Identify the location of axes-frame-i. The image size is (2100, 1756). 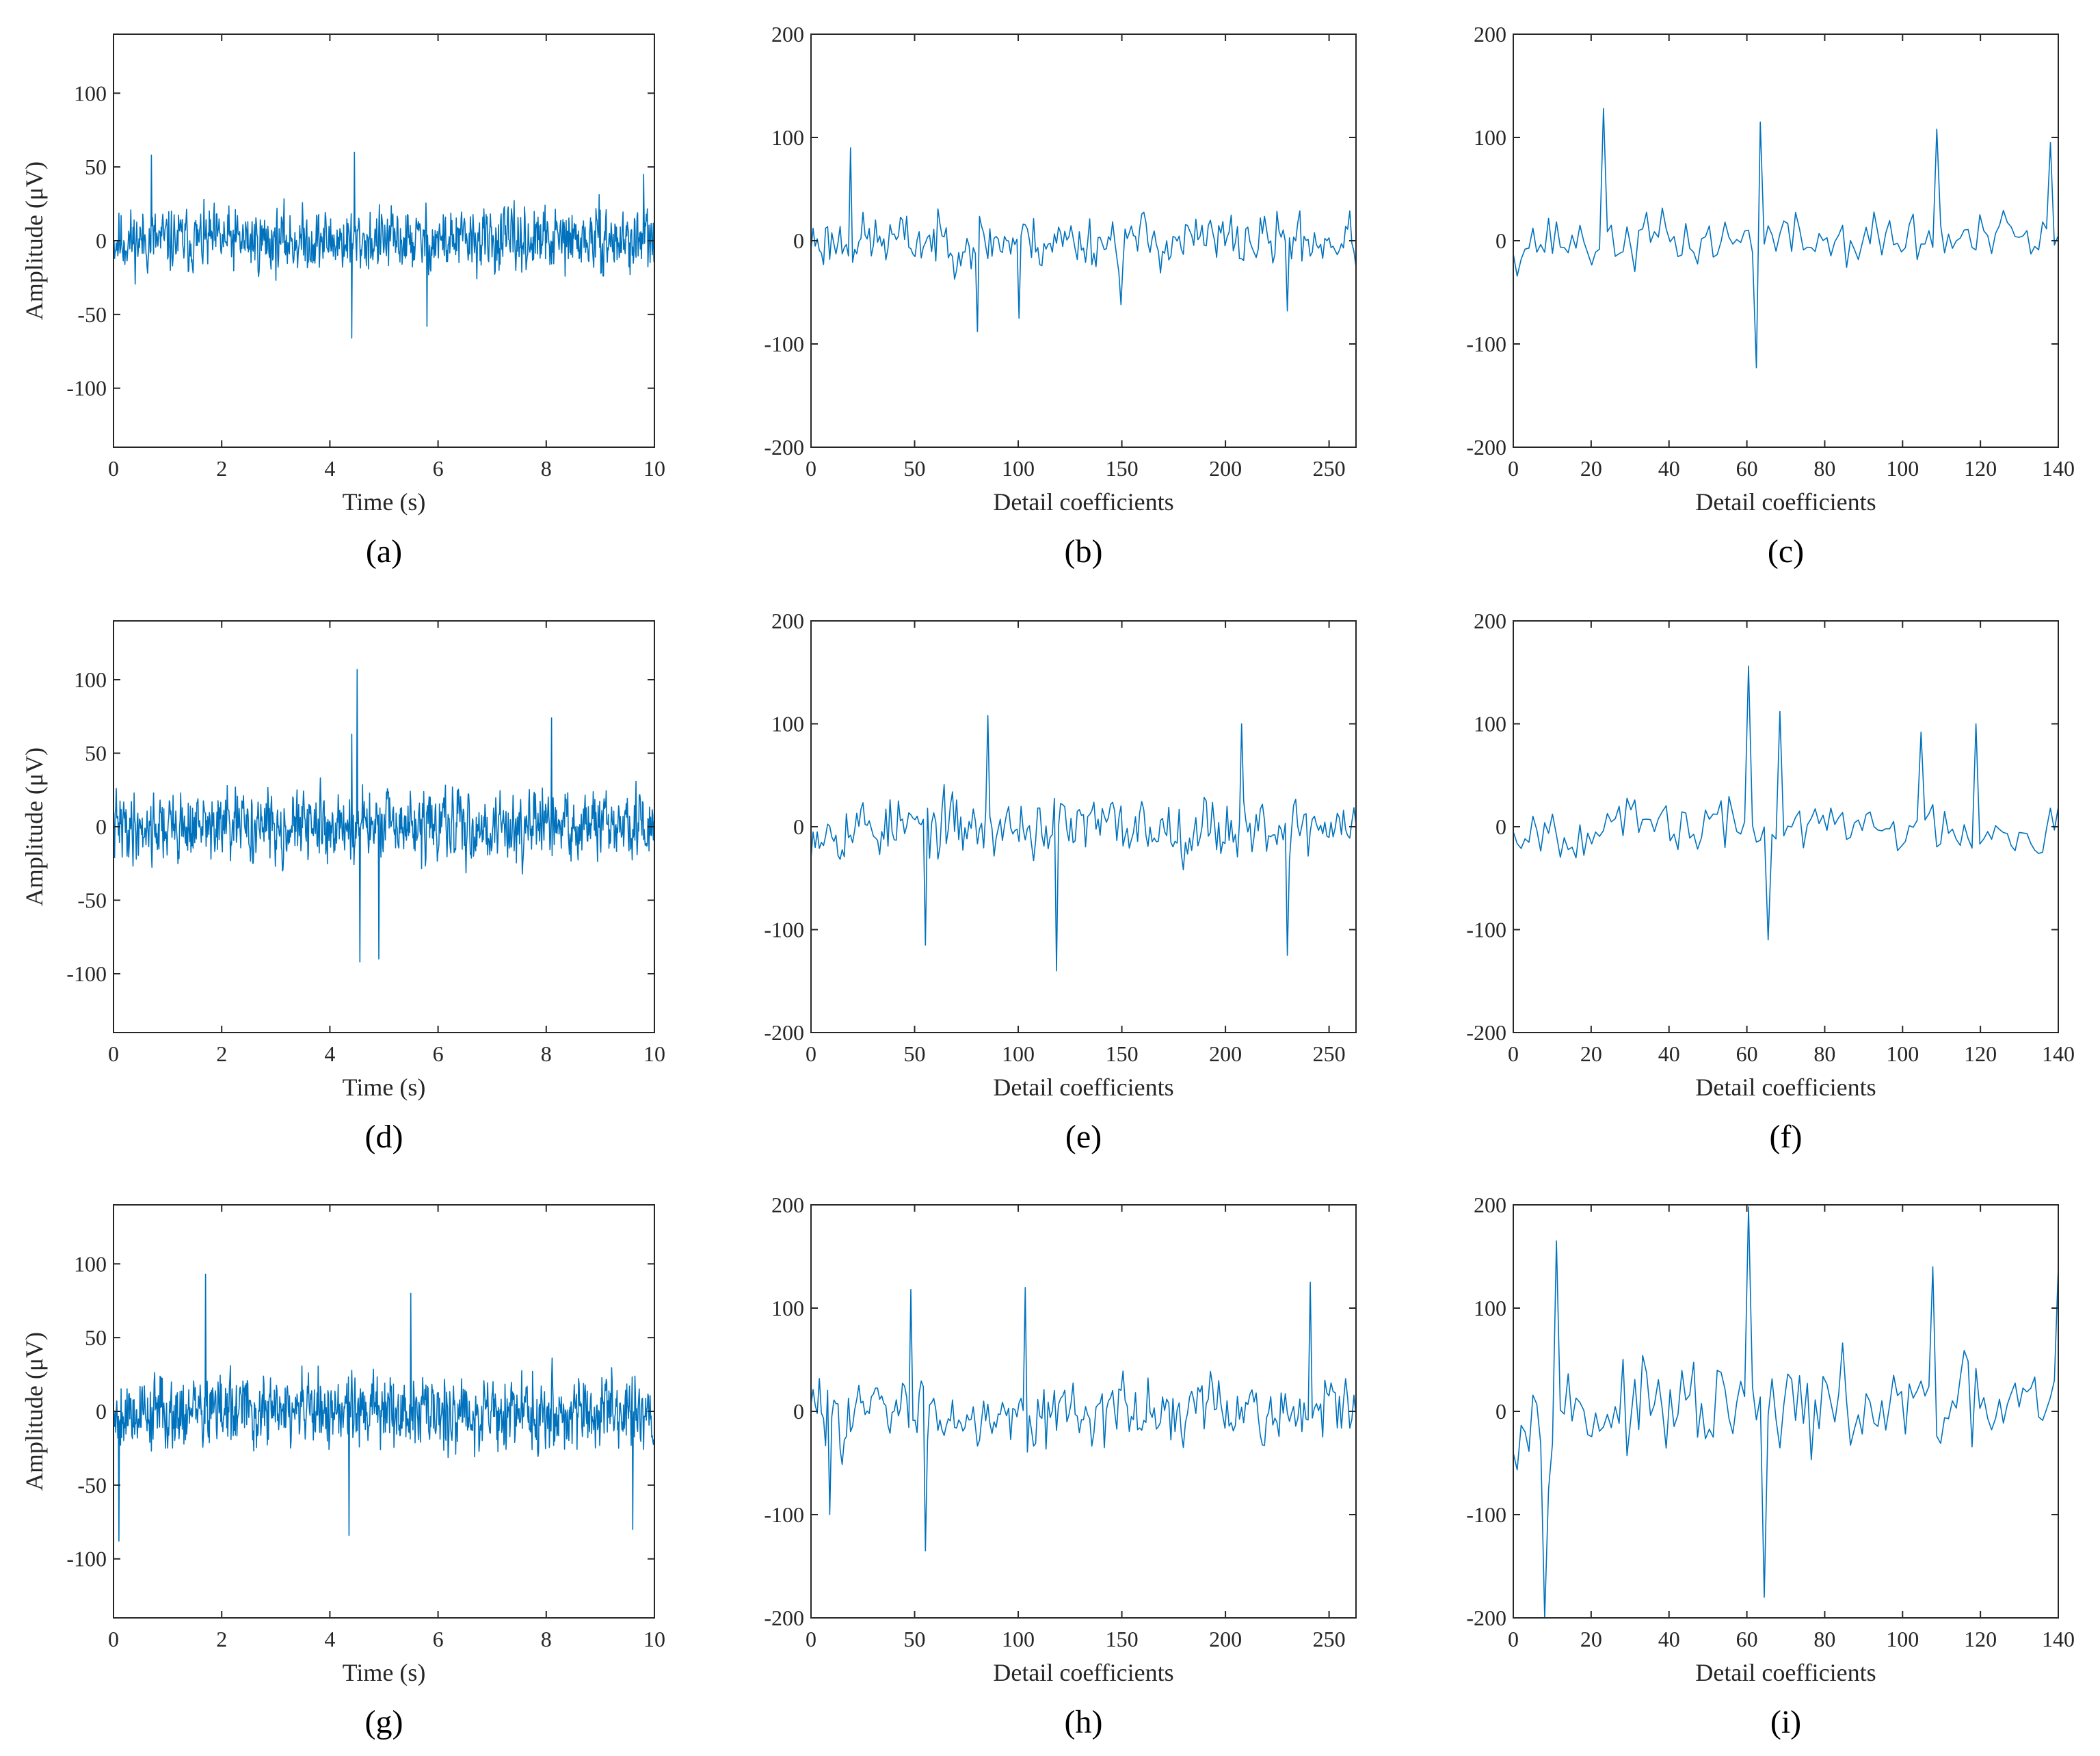
(1786, 1412).